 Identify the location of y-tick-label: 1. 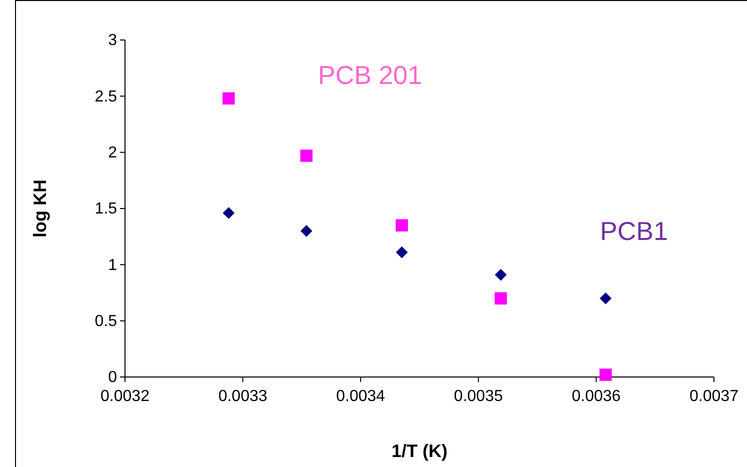
(113, 265).